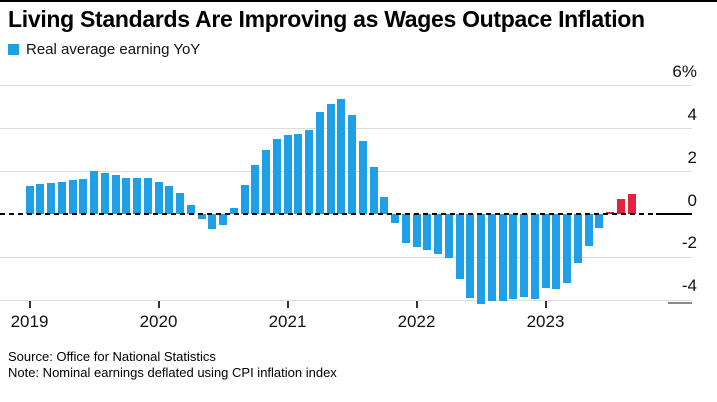 The height and width of the screenshot is (402, 717). What do you see at coordinates (405, 228) in the screenshot?
I see `bar-dec-2021` at bounding box center [405, 228].